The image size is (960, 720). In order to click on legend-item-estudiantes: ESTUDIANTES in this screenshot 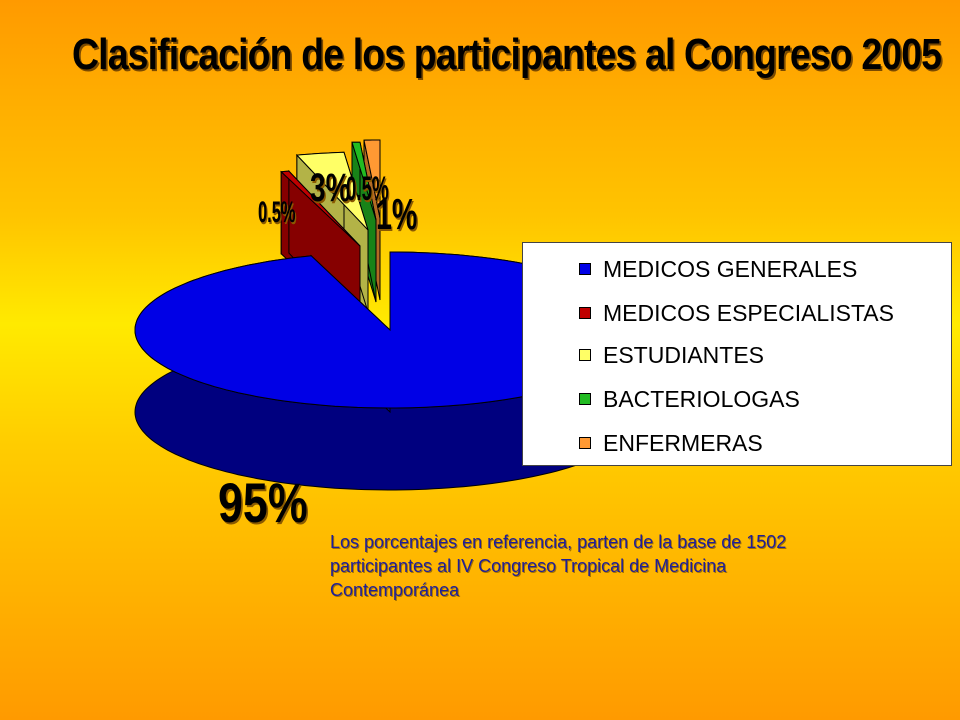, I will do `click(671, 355)`.